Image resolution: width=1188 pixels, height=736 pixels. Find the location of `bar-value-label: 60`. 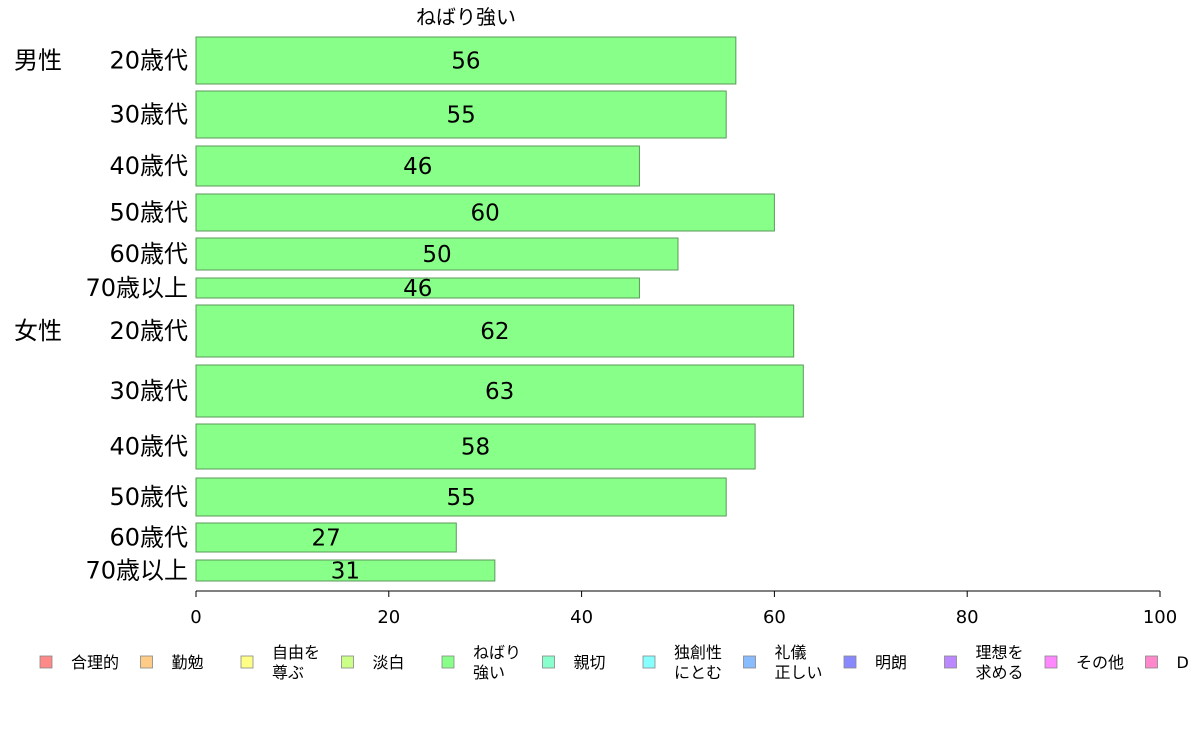

bar-value-label: 60 is located at coordinates (485, 214).